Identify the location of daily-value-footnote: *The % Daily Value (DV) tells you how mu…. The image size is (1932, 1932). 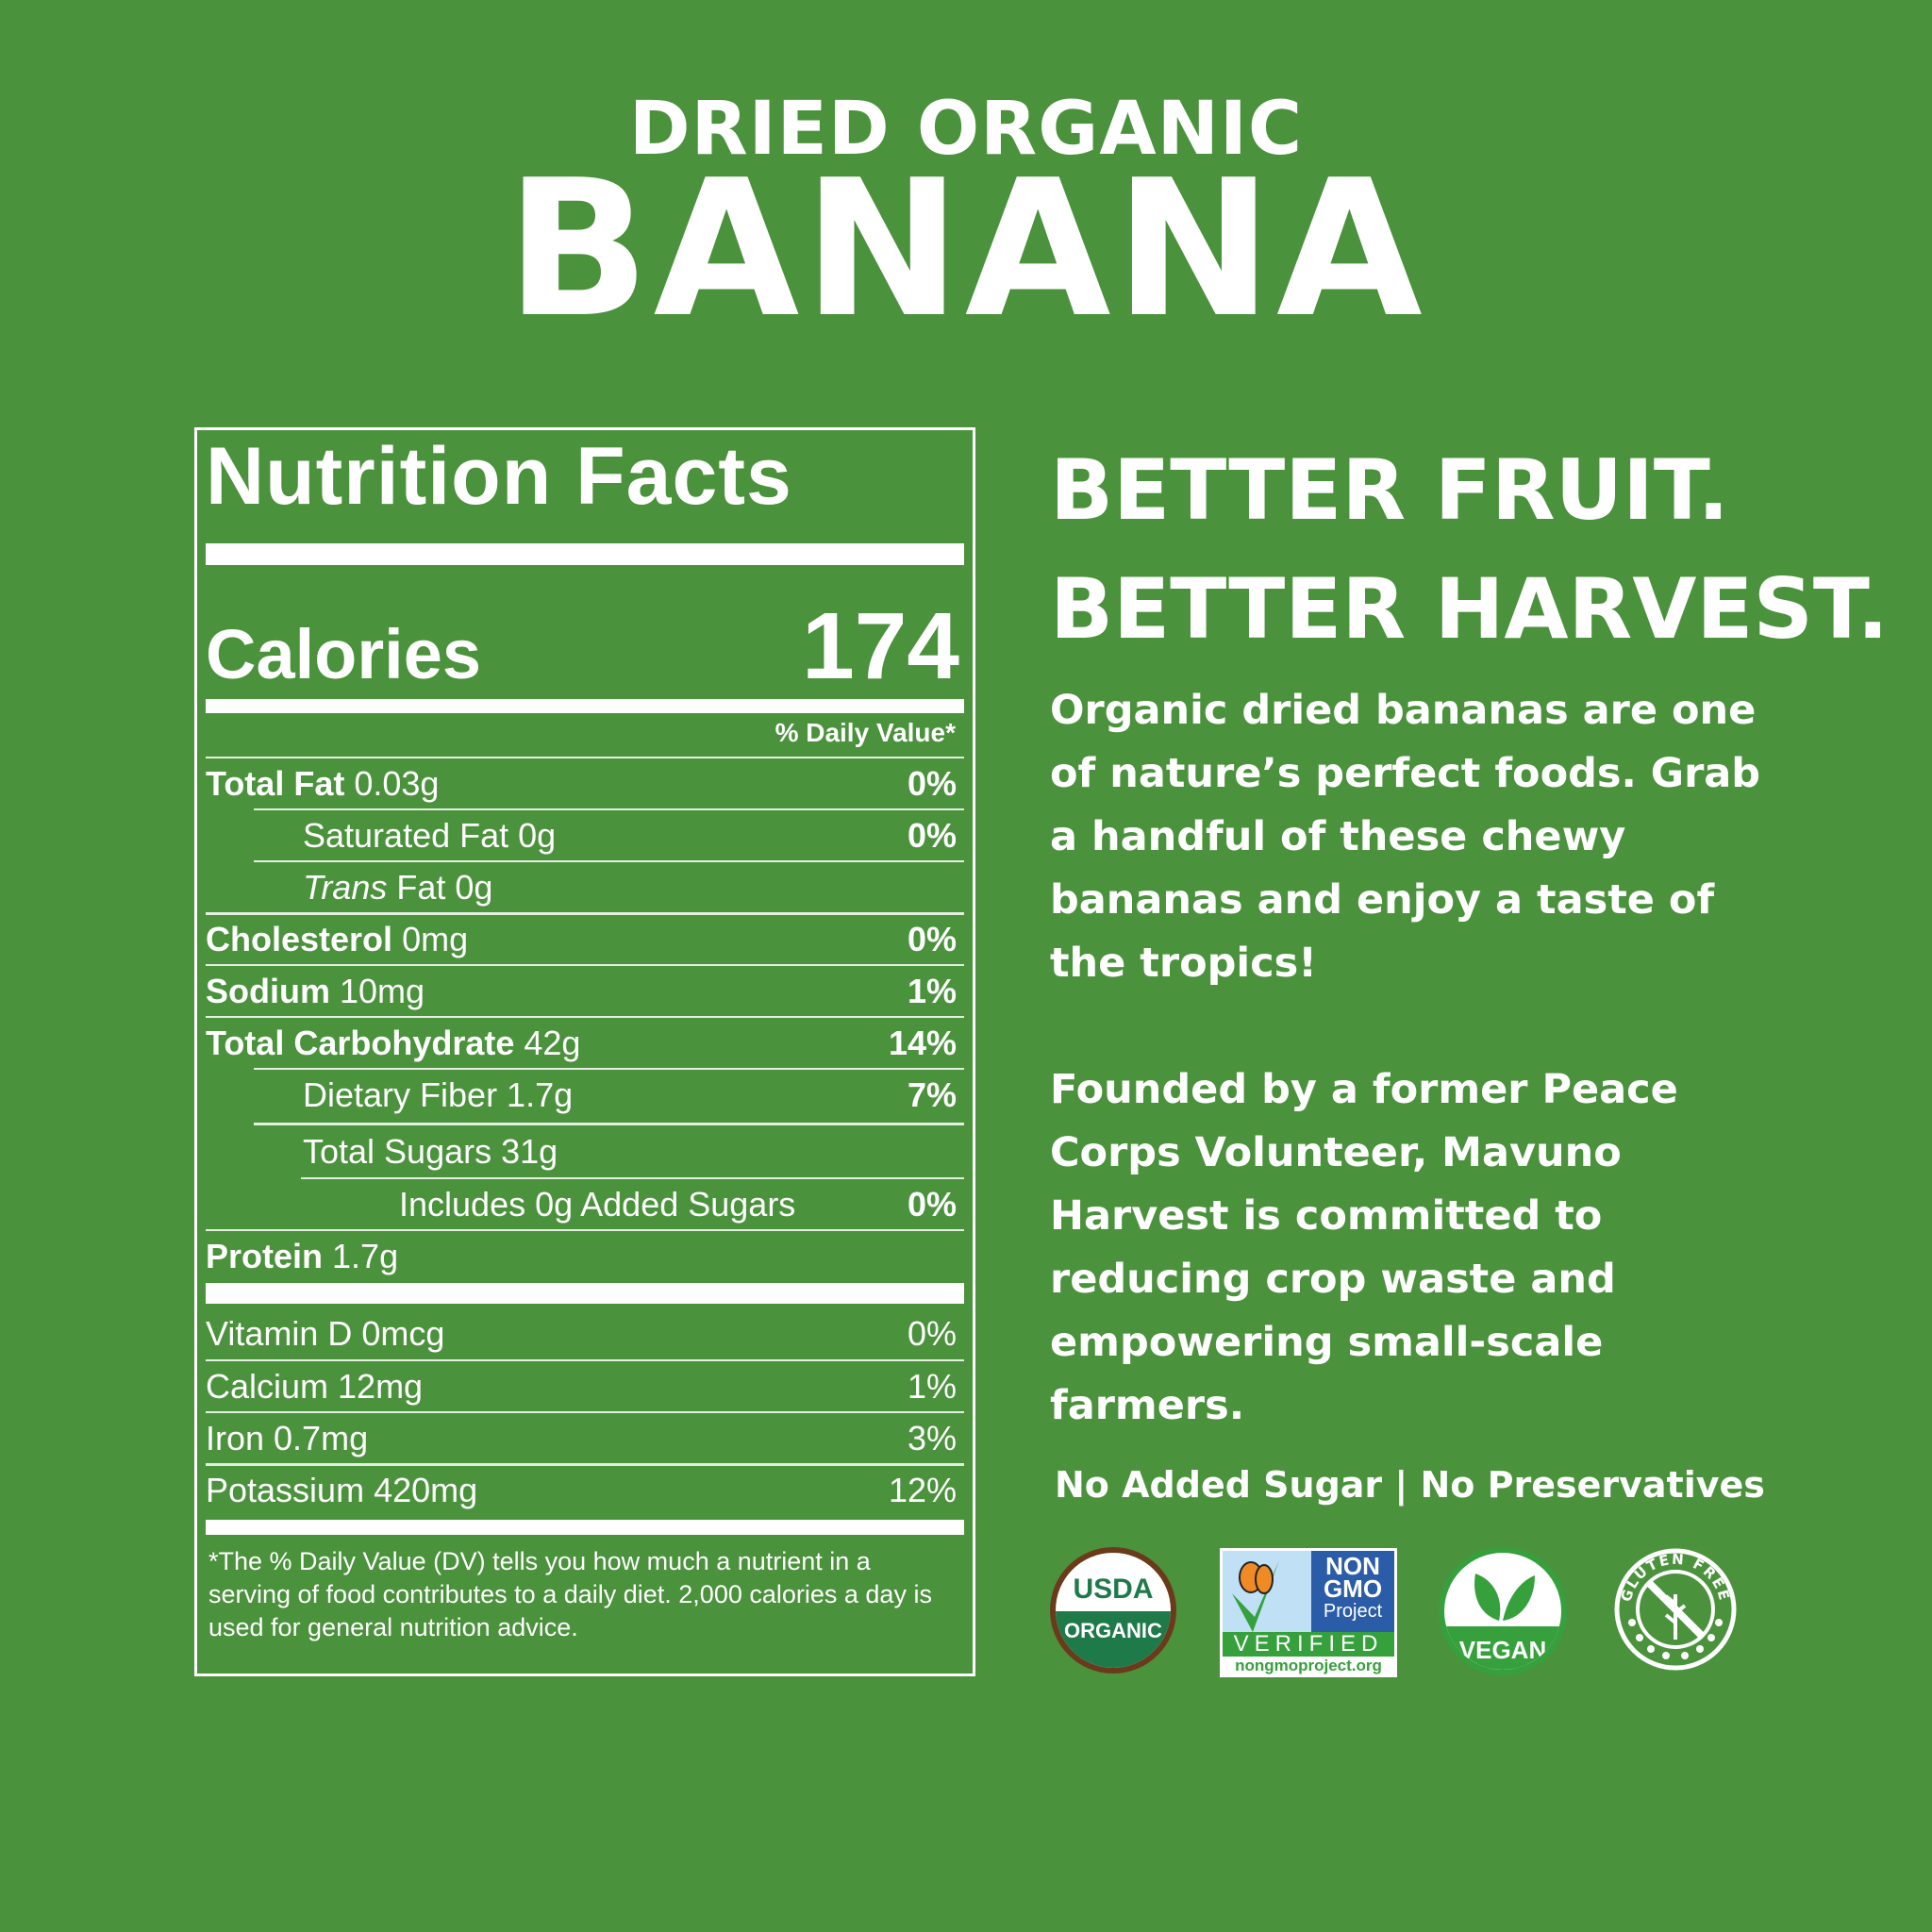
(570, 1594).